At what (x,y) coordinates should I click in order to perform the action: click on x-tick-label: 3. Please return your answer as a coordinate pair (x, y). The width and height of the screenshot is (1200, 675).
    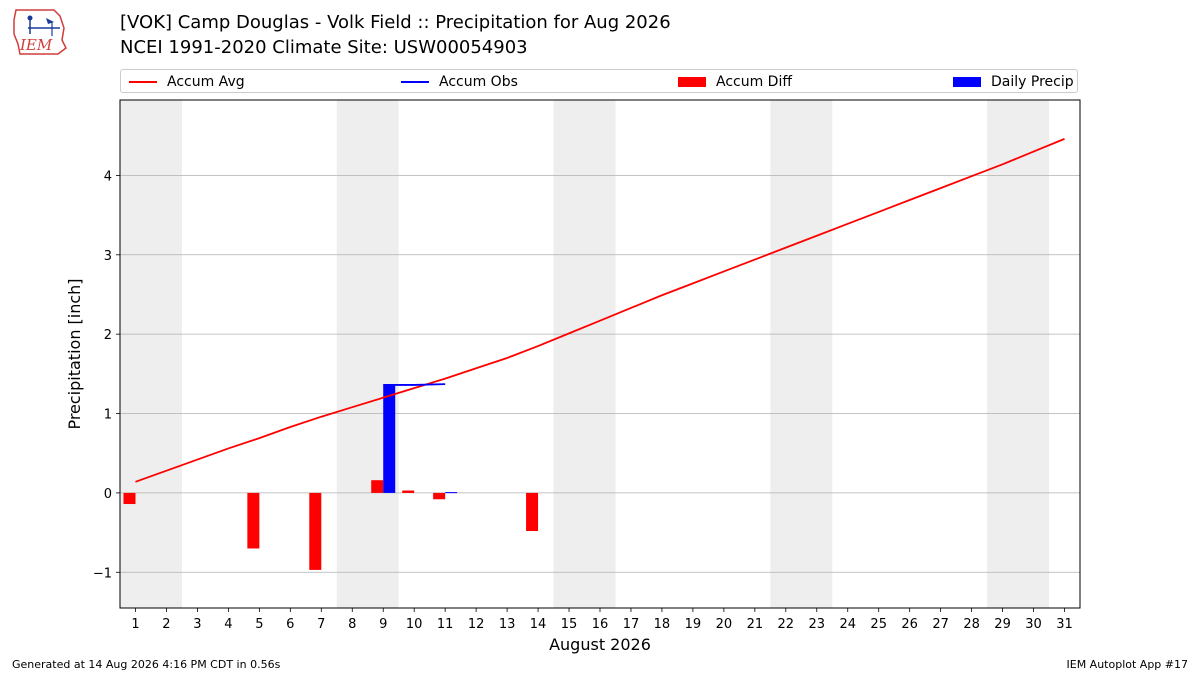
    Looking at the image, I should click on (197, 624).